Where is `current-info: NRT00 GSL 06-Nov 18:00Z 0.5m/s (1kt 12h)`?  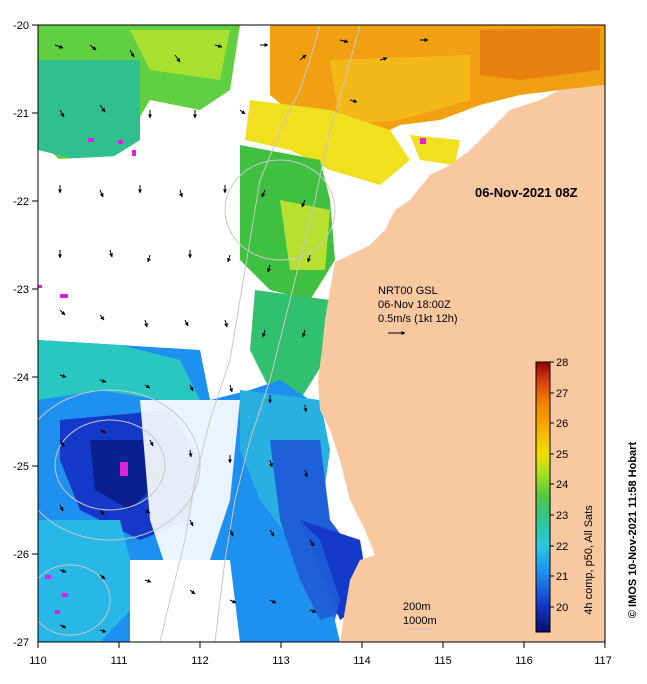
current-info: NRT00 GSL 06-Nov 18:00Z 0.5m/s (1kt 12h) is located at coordinates (417, 310).